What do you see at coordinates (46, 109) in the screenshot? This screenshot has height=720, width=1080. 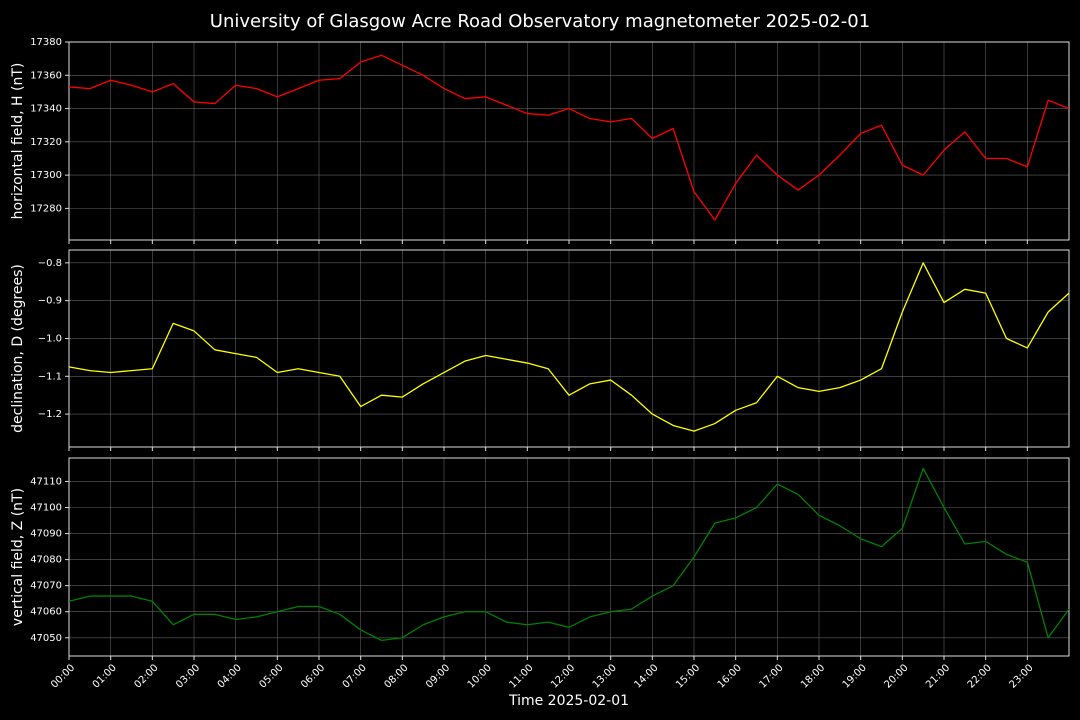 I see `y-tick-label: 17340` at bounding box center [46, 109].